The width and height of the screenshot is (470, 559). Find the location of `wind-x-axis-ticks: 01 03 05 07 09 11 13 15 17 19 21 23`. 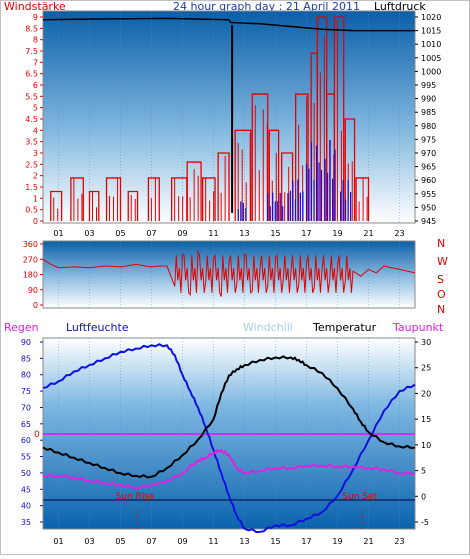

wind-x-axis-ticks: 01 03 05 07 09 11 13 15 17 19 21 23 is located at coordinates (228, 233).